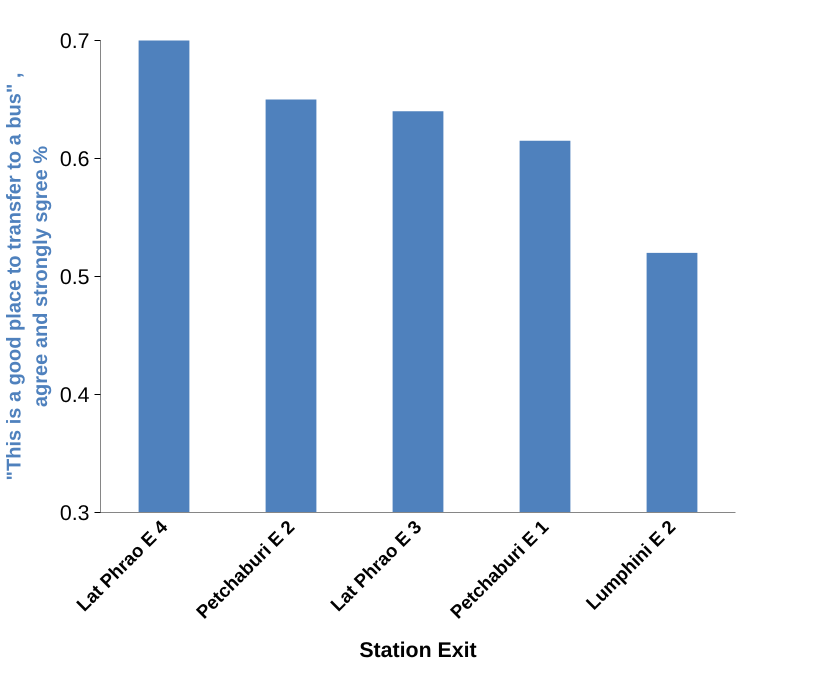 The width and height of the screenshot is (833, 674). I want to click on y-tick-label: 0.3, so click(75, 513).